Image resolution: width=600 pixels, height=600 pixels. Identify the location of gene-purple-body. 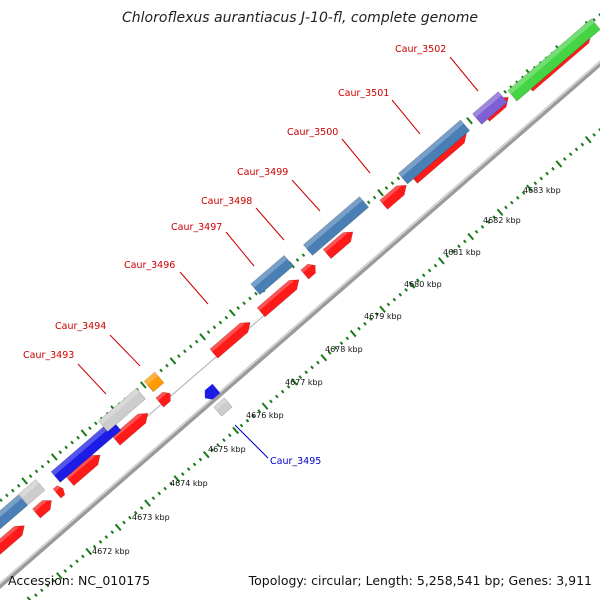
(490, 108).